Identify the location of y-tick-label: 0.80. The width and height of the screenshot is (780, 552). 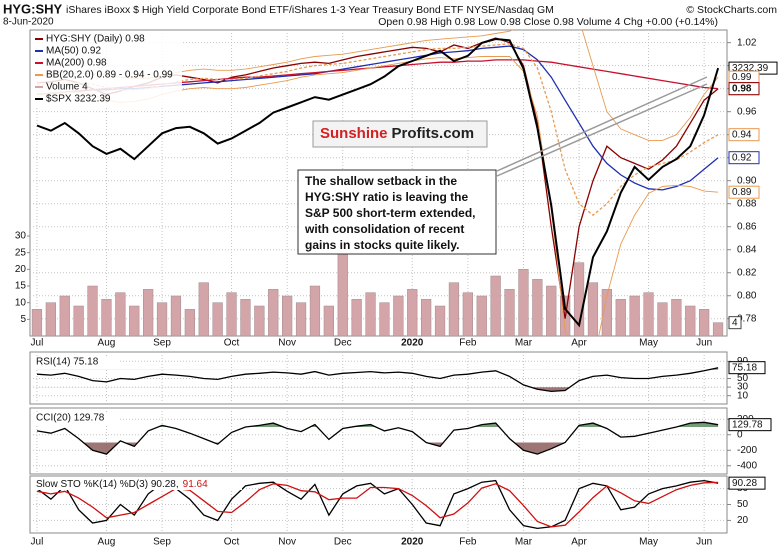
(747, 295).